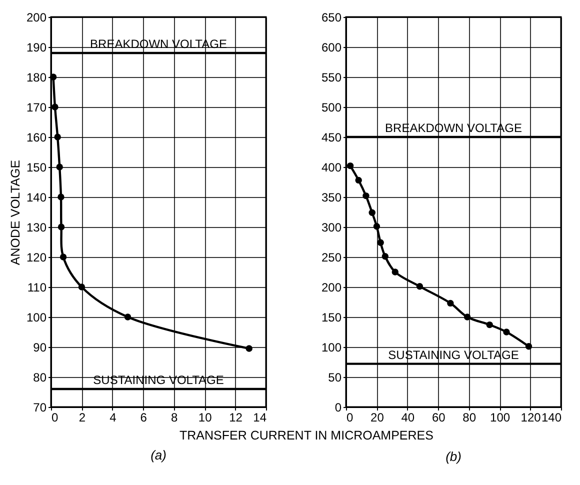 This screenshot has width=580, height=485. What do you see at coordinates (331, 47) in the screenshot?
I see `y-tick-label: 600` at bounding box center [331, 47].